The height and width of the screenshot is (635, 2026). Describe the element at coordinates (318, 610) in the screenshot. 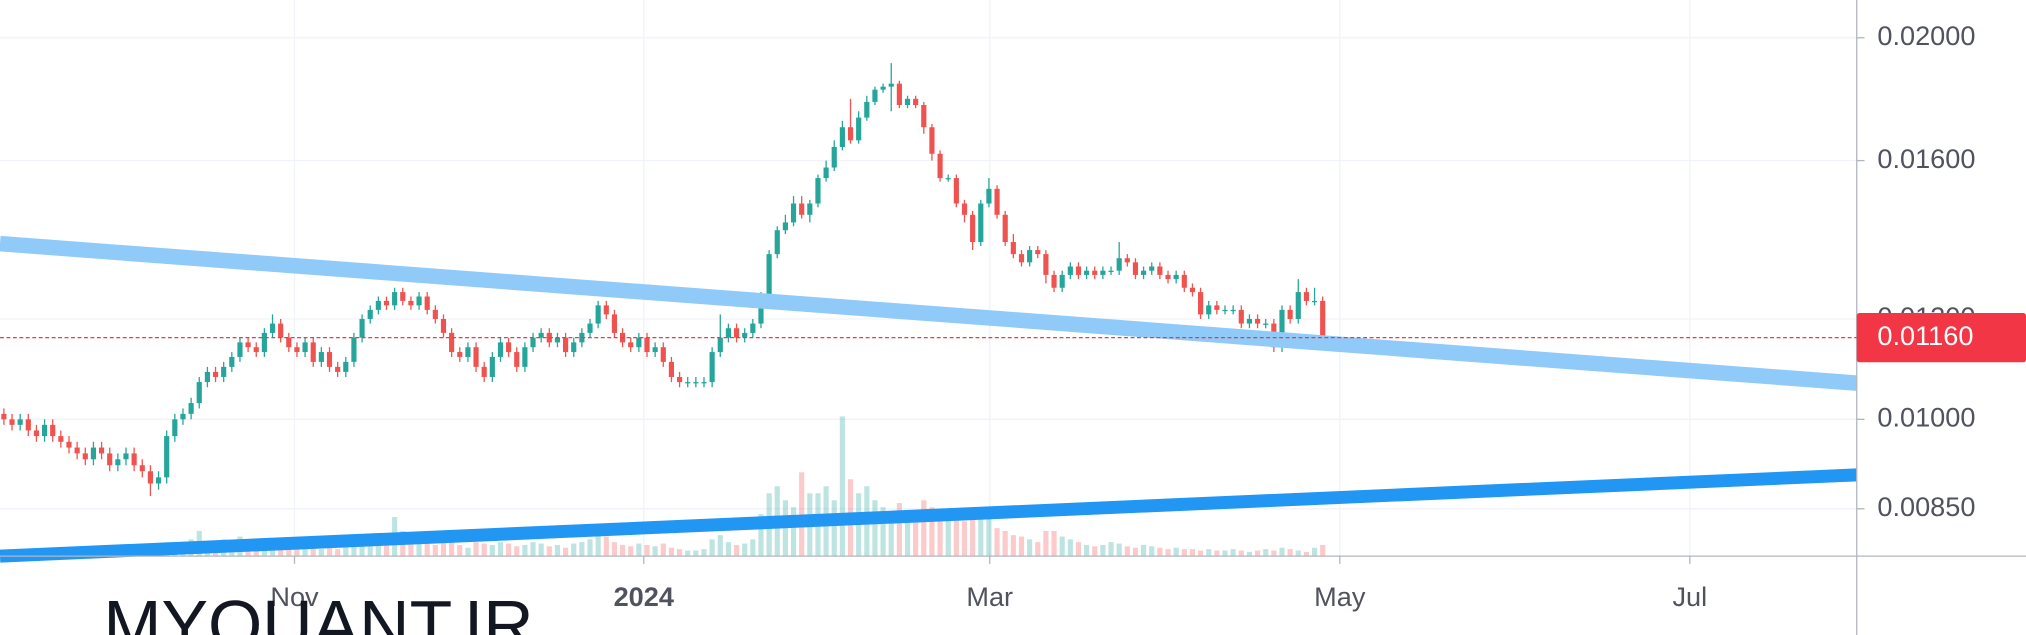

I see `watermark: MYQUANT.IR` at that location.